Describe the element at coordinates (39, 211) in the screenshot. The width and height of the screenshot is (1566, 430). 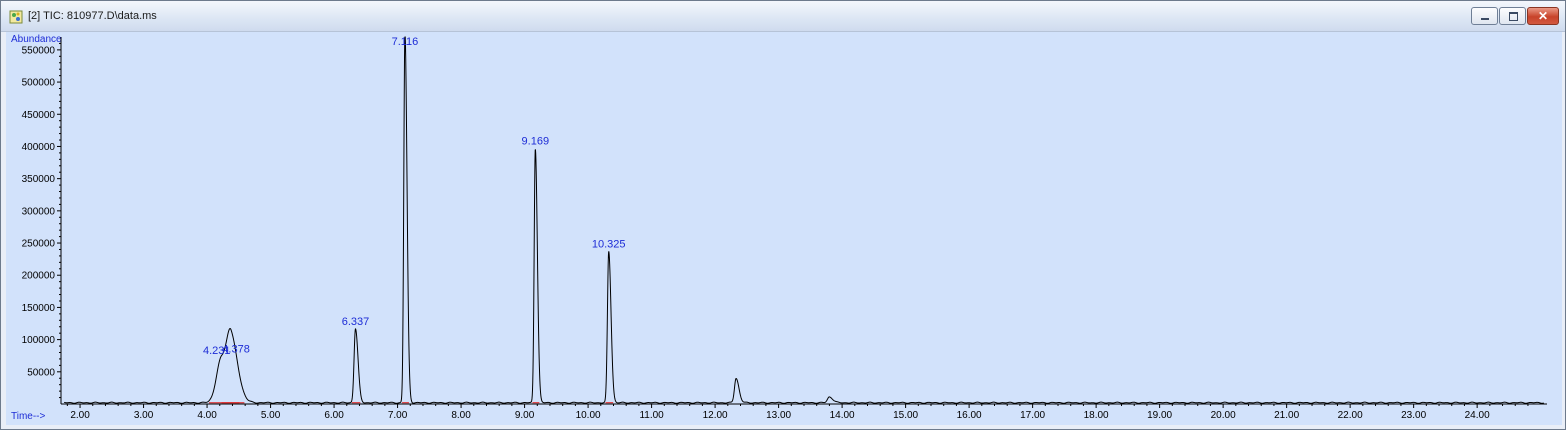
I see `y-tick-label: 300000` at that location.